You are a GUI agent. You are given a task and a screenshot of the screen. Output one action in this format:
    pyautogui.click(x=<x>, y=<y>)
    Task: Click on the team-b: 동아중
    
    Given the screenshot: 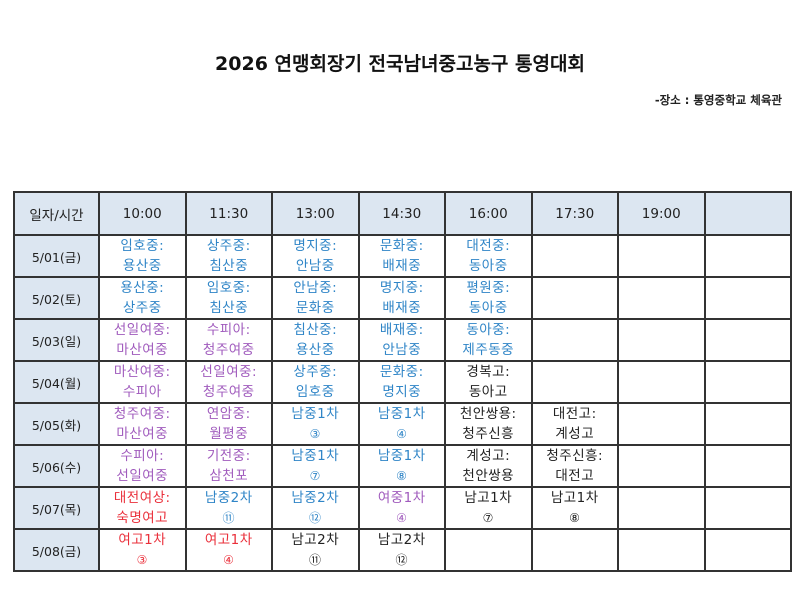 What is the action you would take?
    pyautogui.click(x=488, y=308)
    